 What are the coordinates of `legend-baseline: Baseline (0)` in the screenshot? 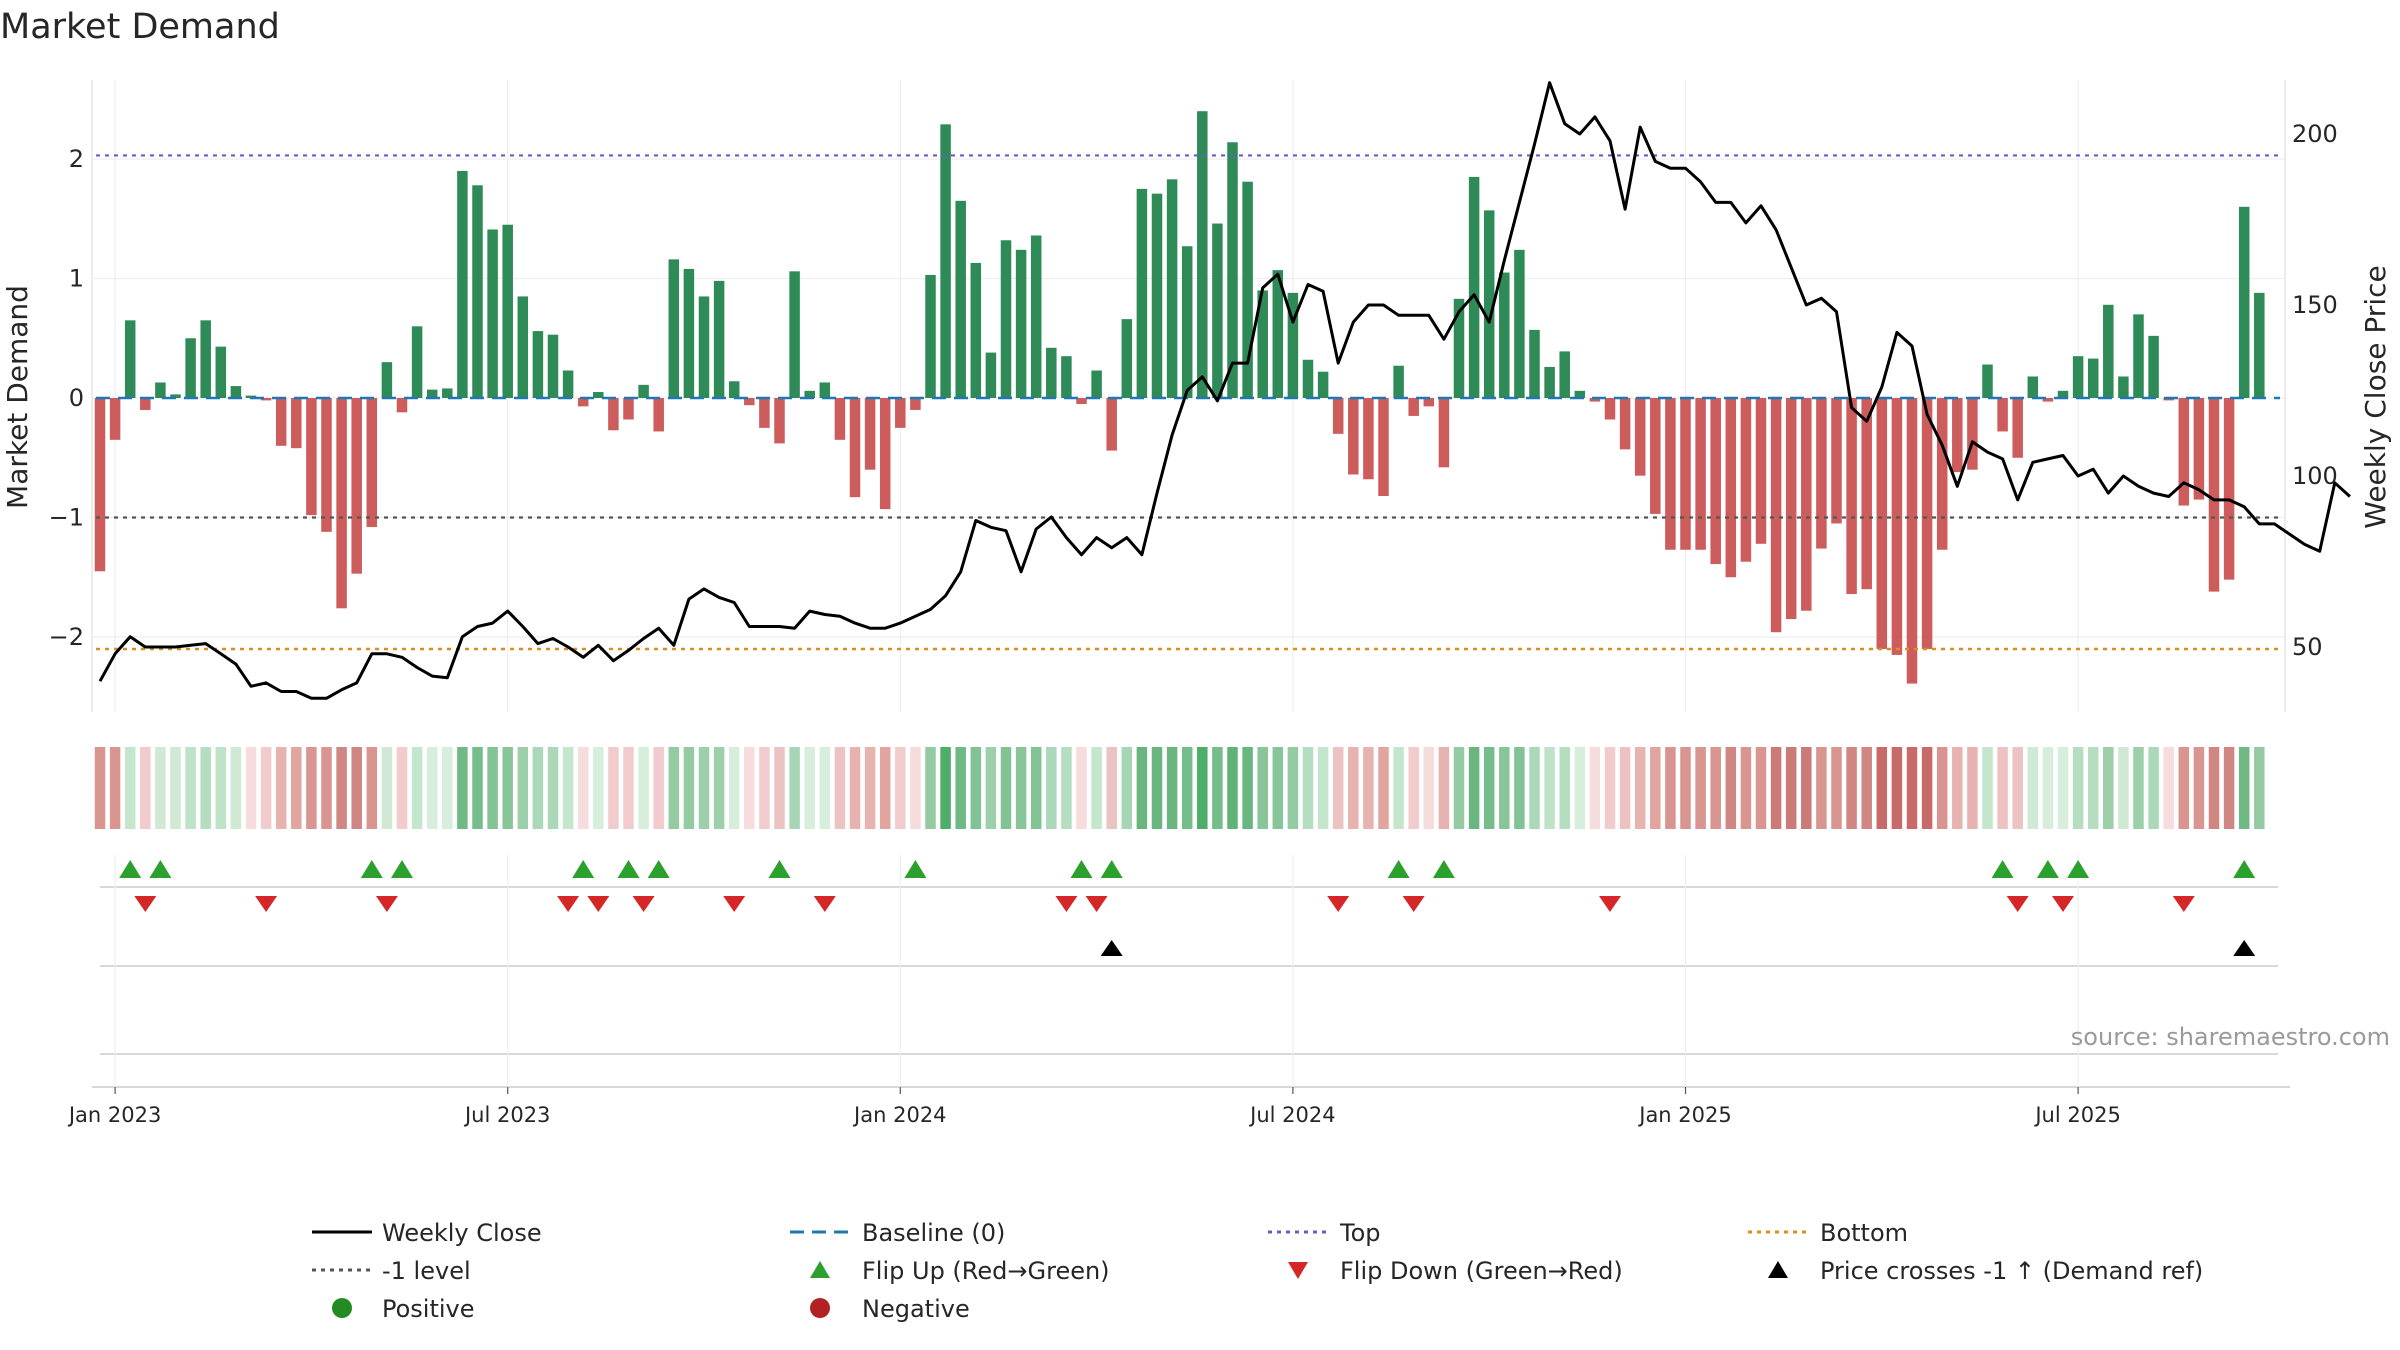 It's located at (933, 1233).